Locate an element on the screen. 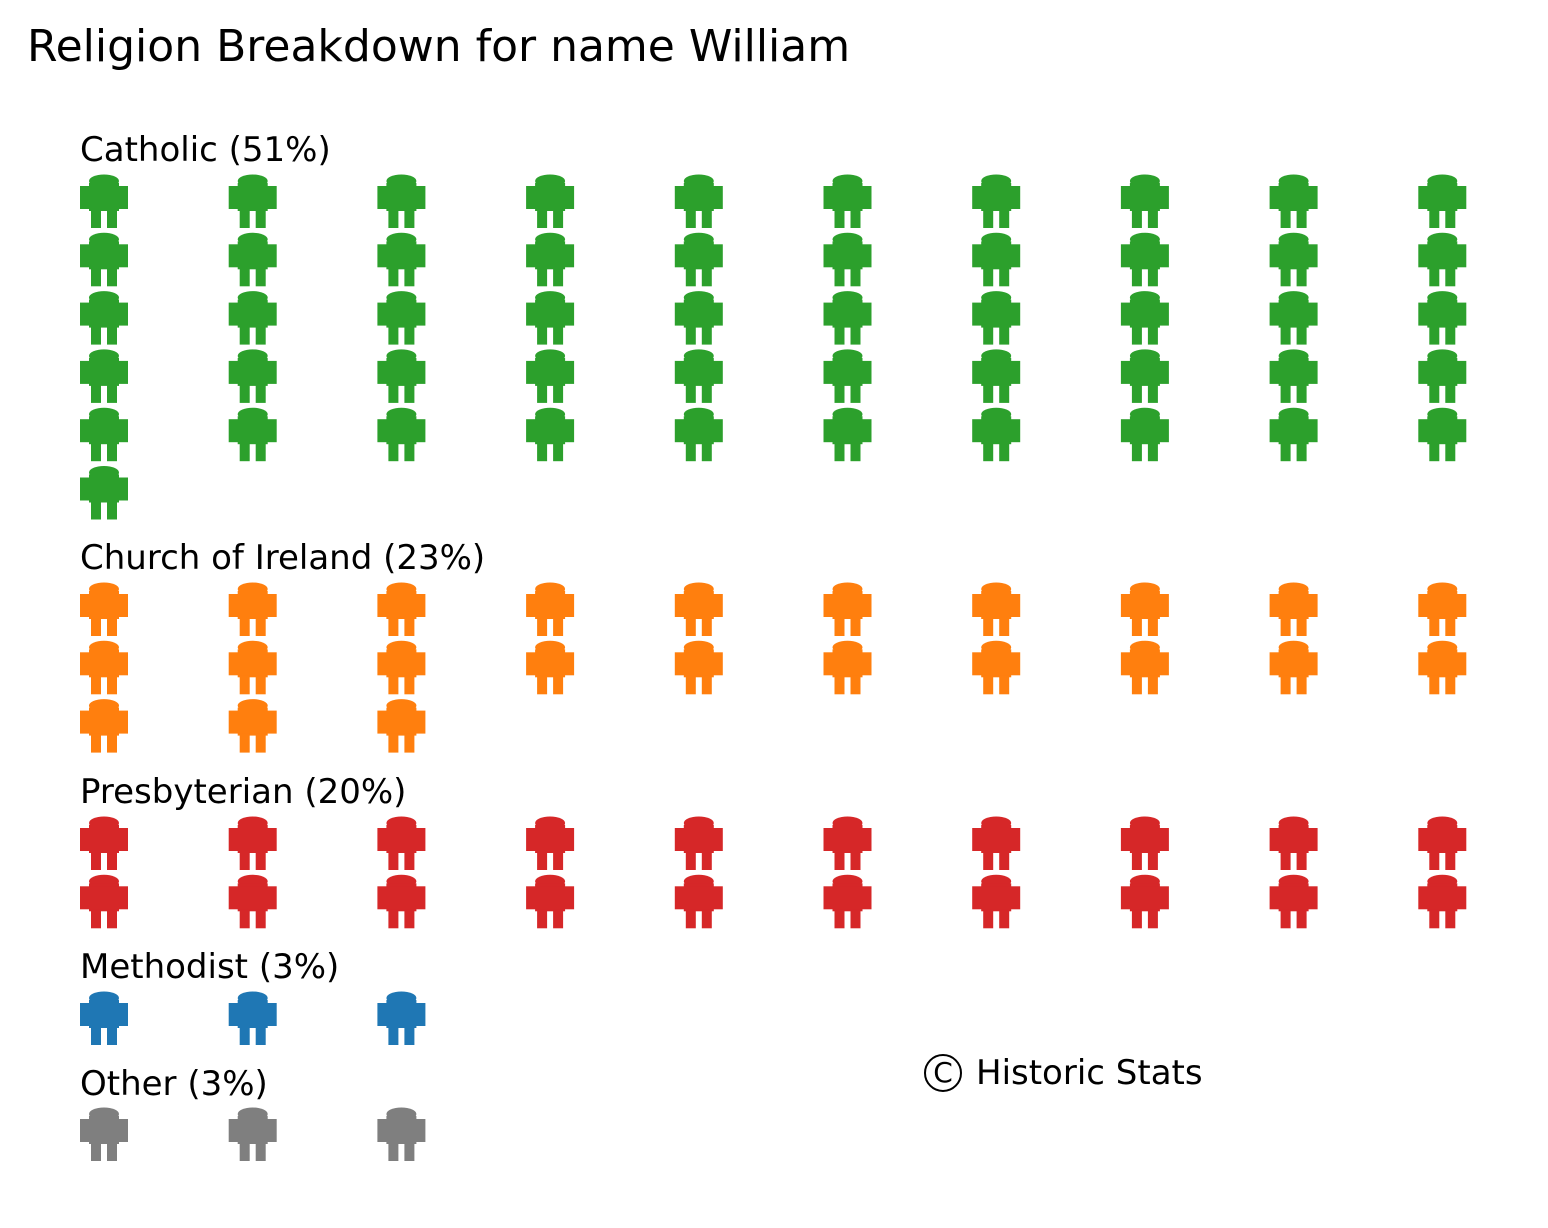 This screenshot has height=1228, width=1548. category-label-methodist: Methodist (3%) is located at coordinates (210, 967).